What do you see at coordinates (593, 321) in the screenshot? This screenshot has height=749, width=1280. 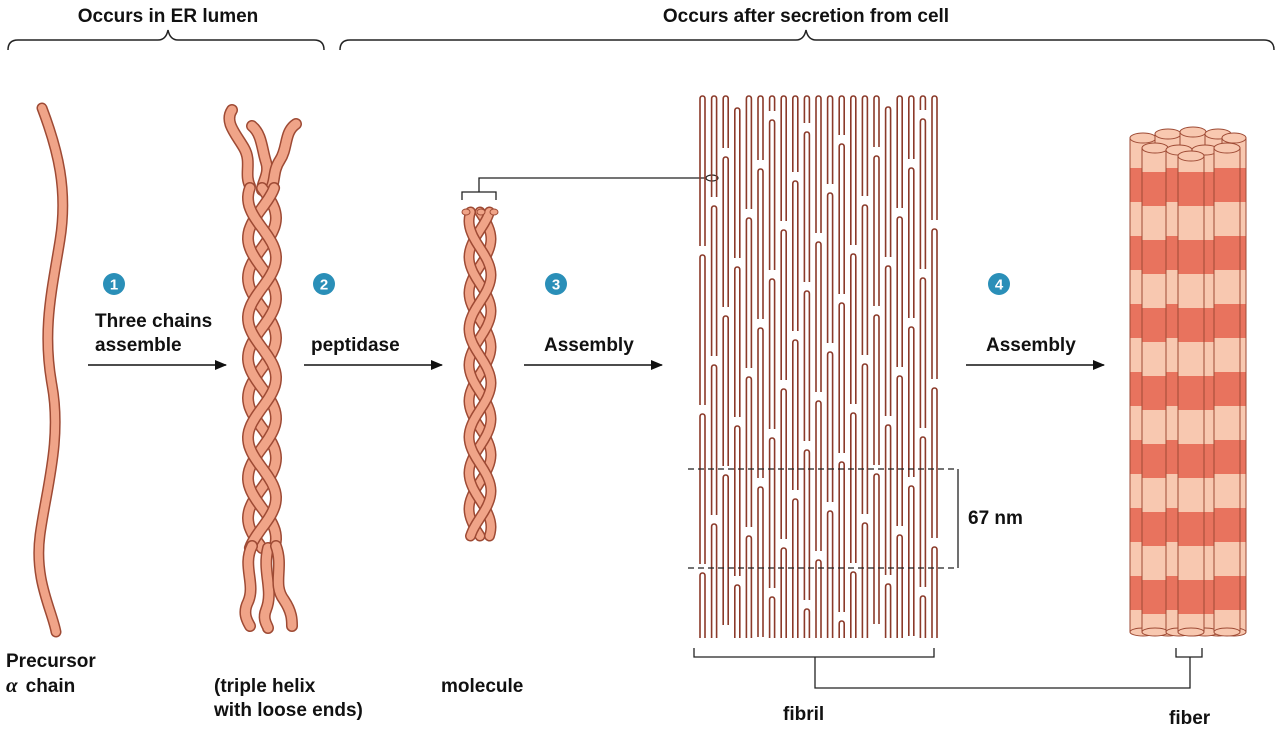 I see `step-3: 3 Assembly` at bounding box center [593, 321].